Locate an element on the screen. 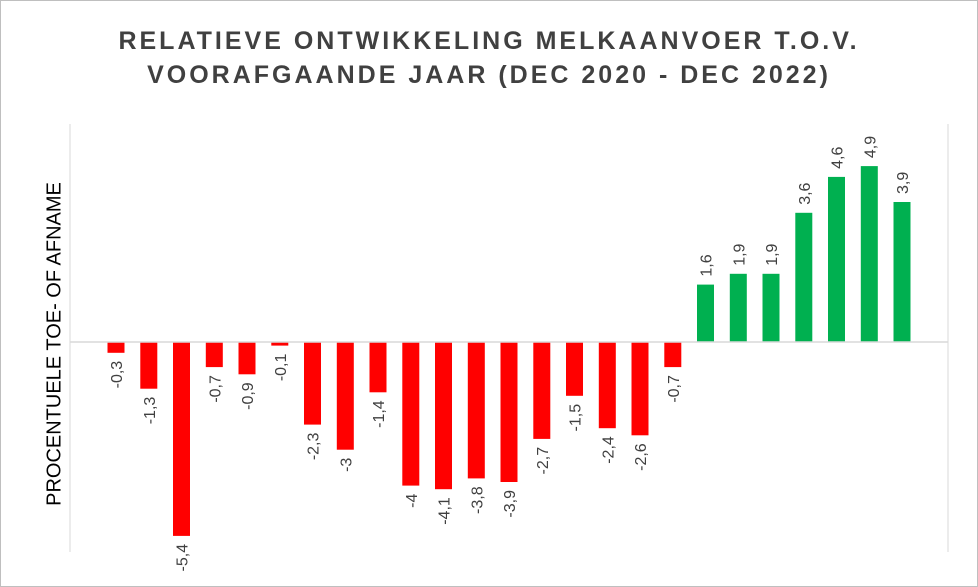 This screenshot has width=978, height=587. bar-value-label: 1,6 is located at coordinates (707, 265).